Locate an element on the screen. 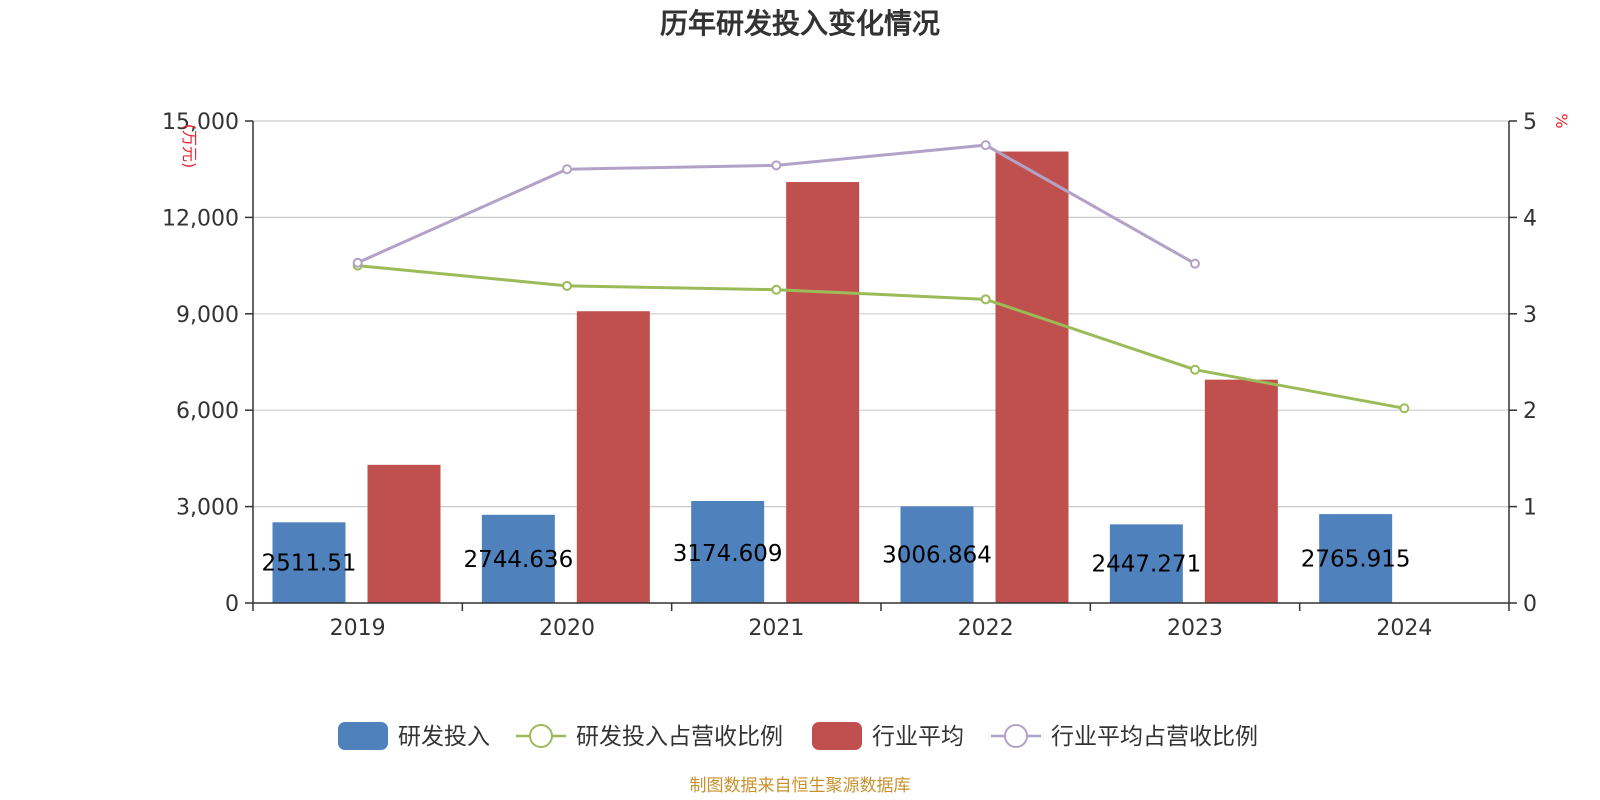 This screenshot has height=800, width=1600. left-axis-tick-label: 3,000 is located at coordinates (207, 508).